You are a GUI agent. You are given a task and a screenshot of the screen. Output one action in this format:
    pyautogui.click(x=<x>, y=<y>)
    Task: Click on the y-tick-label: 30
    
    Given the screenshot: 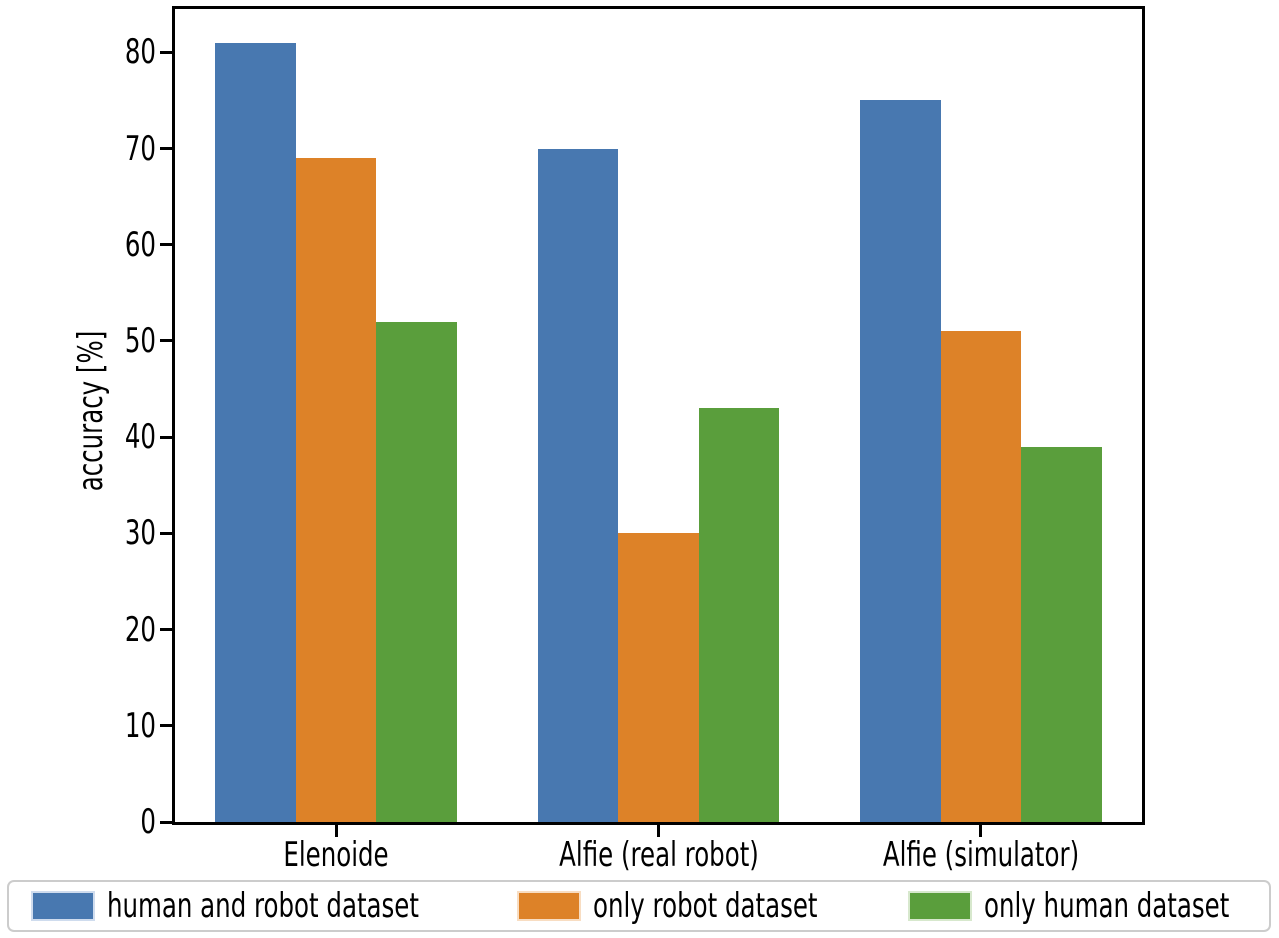 What is the action you would take?
    pyautogui.click(x=140, y=533)
    